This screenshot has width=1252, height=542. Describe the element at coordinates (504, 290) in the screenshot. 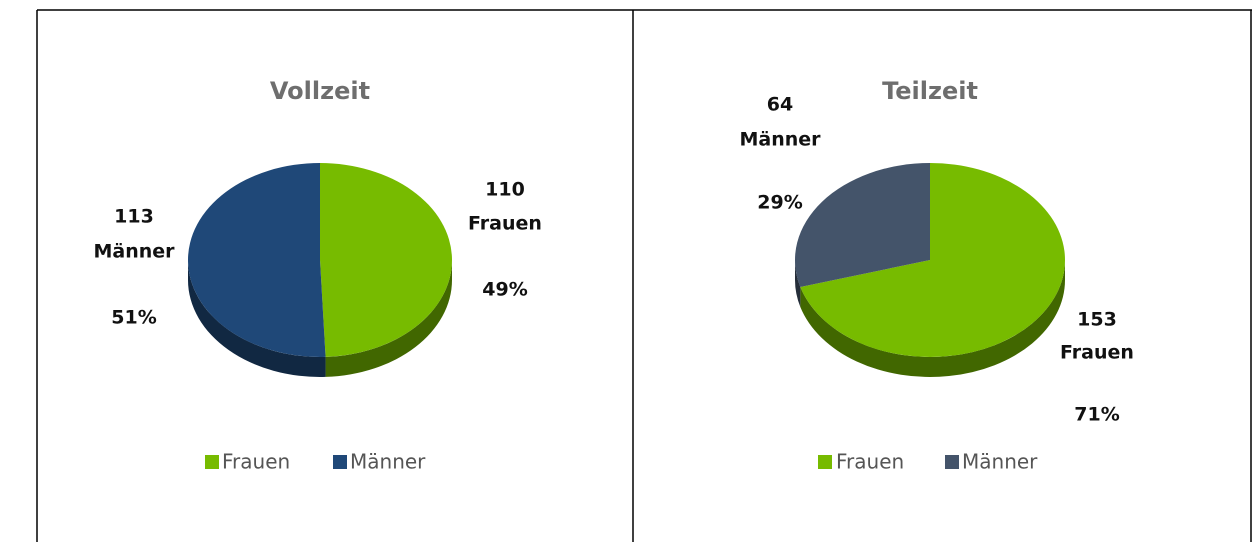

I see `data-label-percent: 49%` at that location.